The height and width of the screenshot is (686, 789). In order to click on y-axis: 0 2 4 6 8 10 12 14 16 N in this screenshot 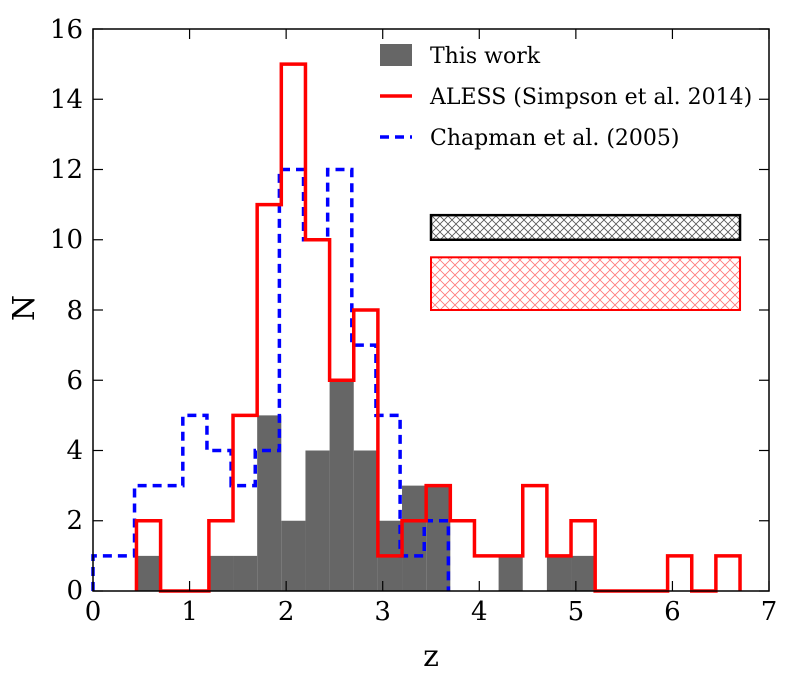, I will do `click(45, 310)`.